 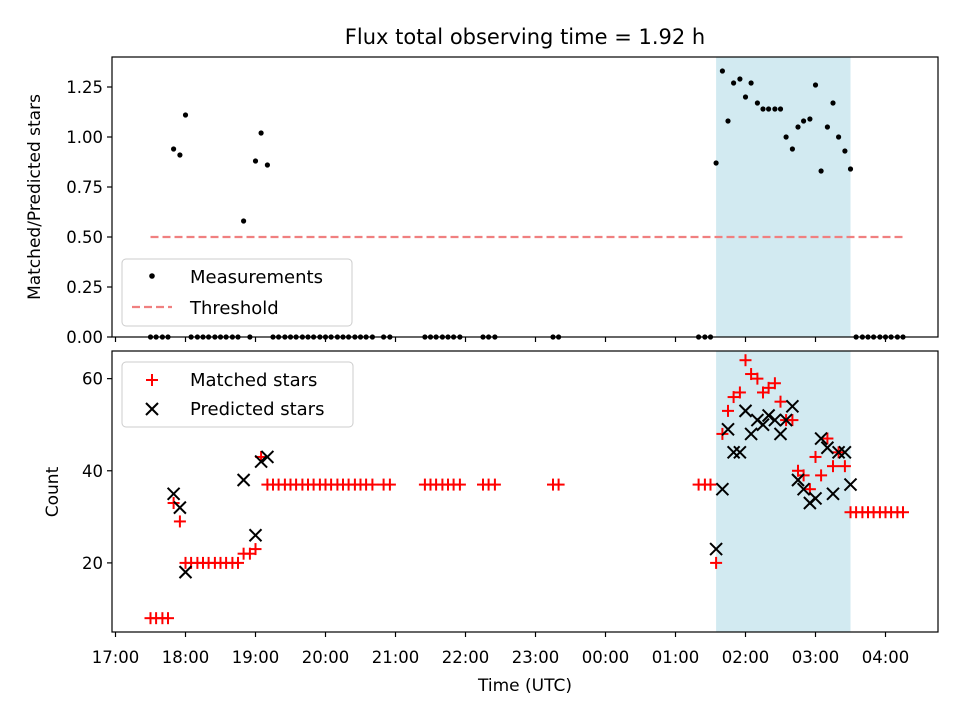 I want to click on xtick-label-8: 01:00, so click(x=676, y=657).